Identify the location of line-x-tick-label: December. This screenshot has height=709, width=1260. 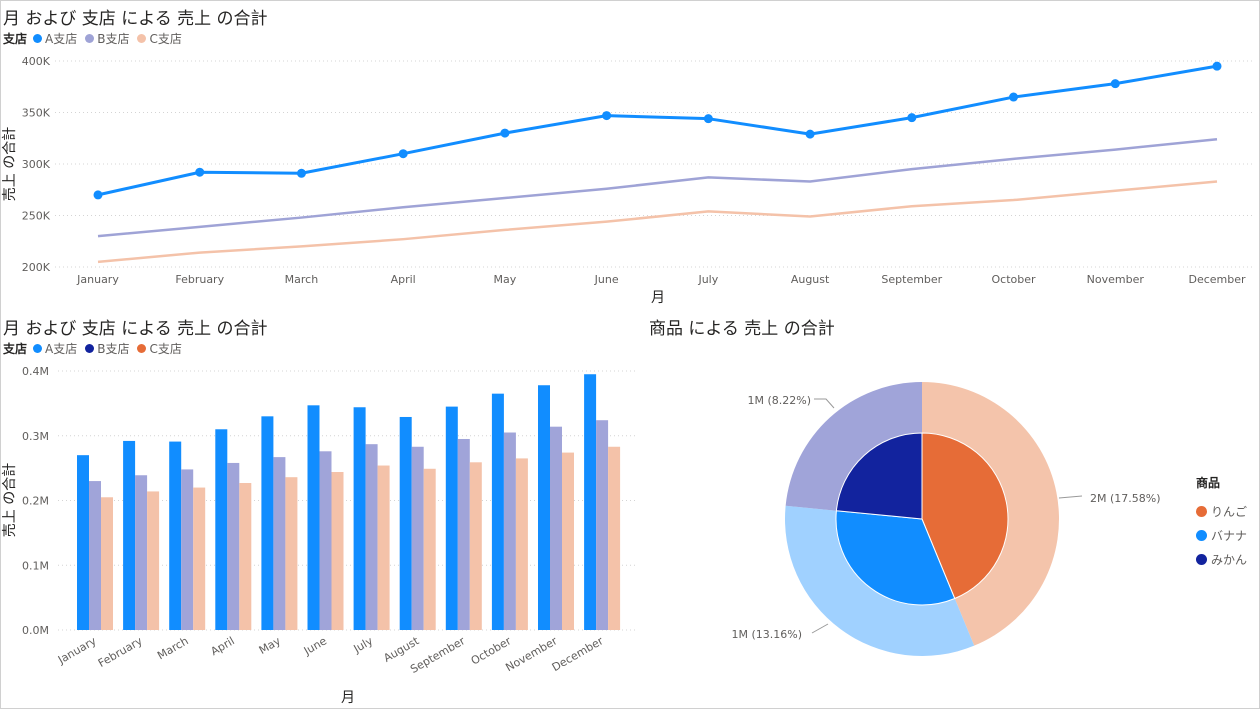
(1217, 279).